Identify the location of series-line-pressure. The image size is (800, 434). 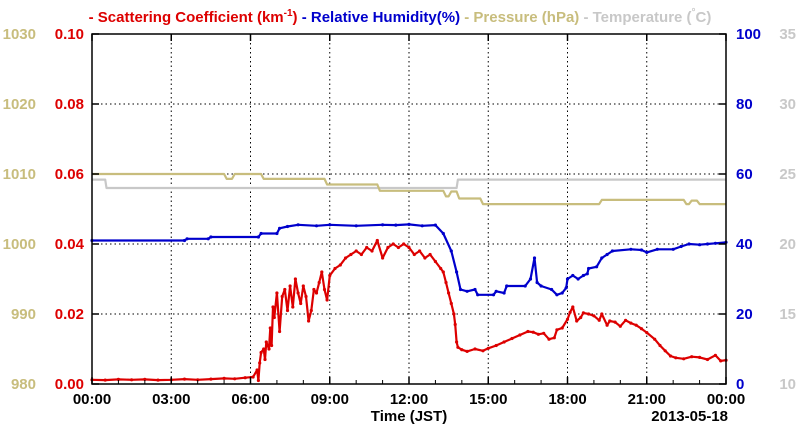
(409, 189).